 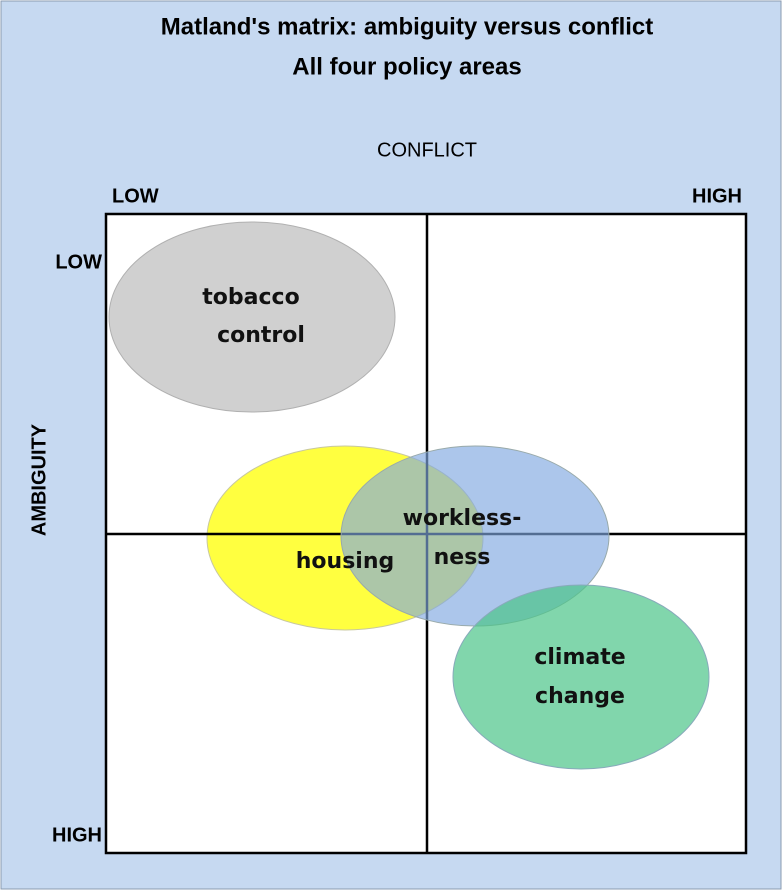 What do you see at coordinates (261, 335) in the screenshot?
I see `area-label: control` at bounding box center [261, 335].